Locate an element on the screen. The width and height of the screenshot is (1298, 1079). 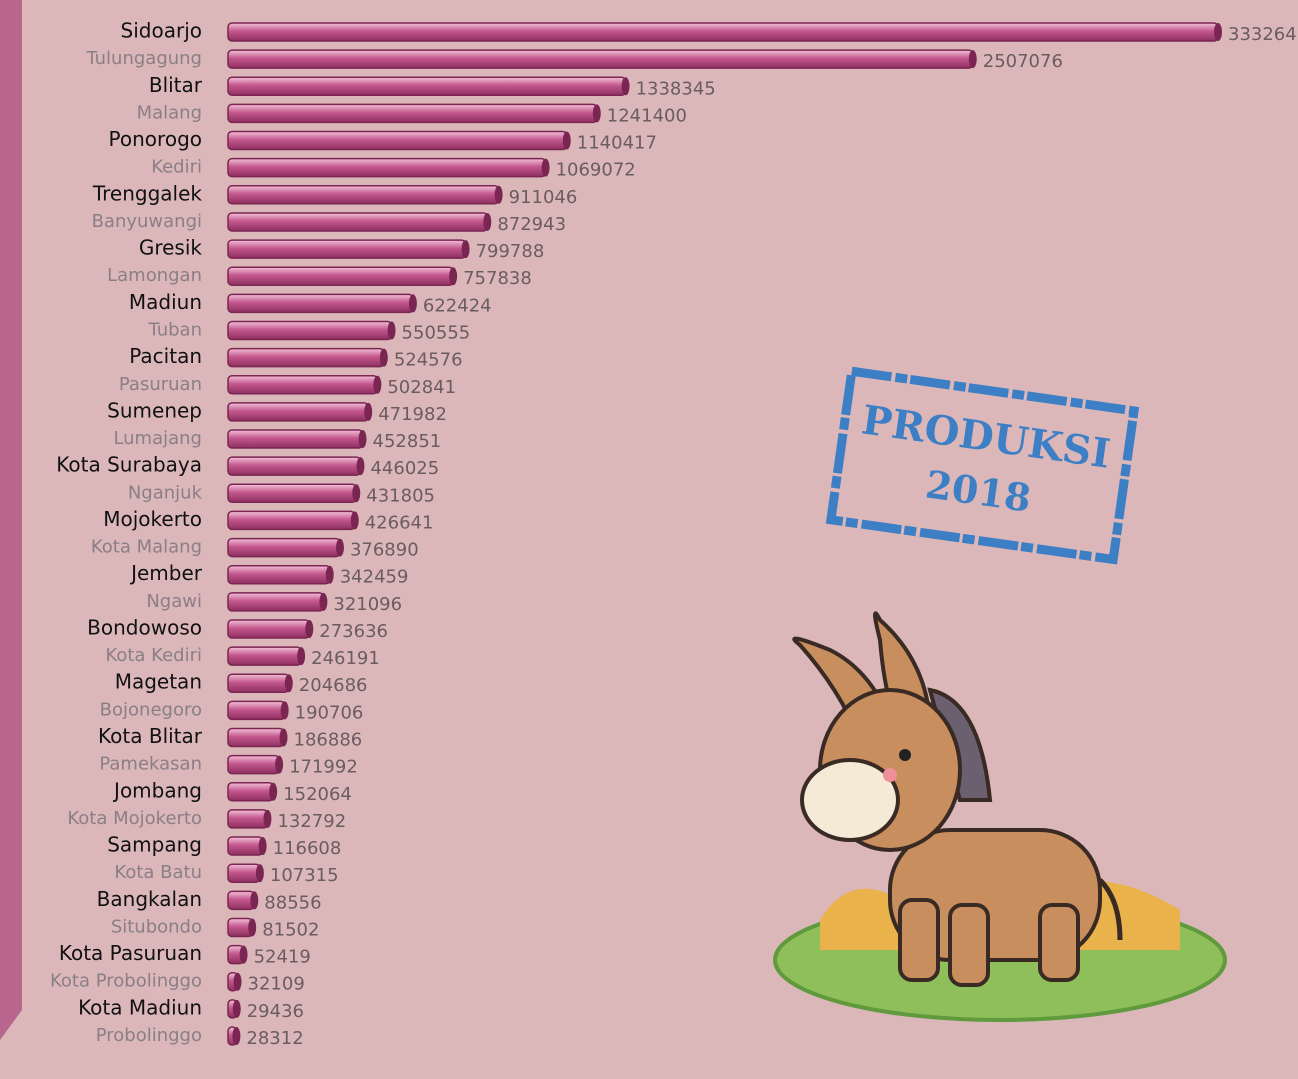
category-label: Kota Pasuruan is located at coordinates (130, 953).